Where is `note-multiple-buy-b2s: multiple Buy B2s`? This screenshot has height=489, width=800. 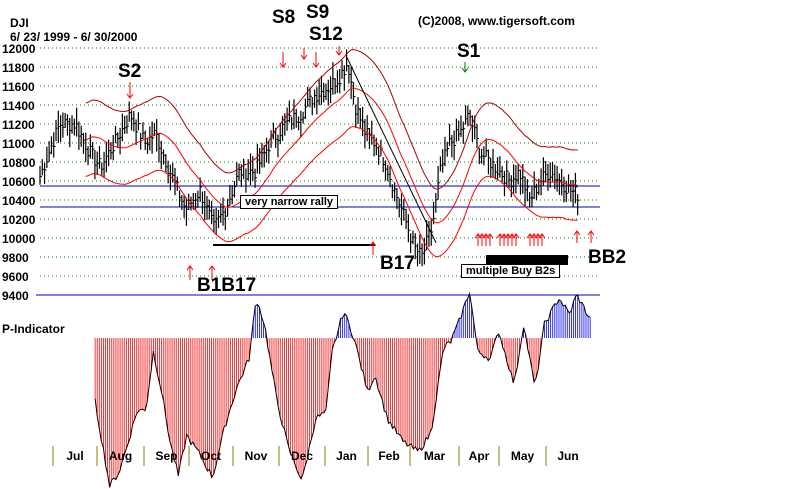
note-multiple-buy-b2s: multiple Buy B2s is located at coordinates (511, 271).